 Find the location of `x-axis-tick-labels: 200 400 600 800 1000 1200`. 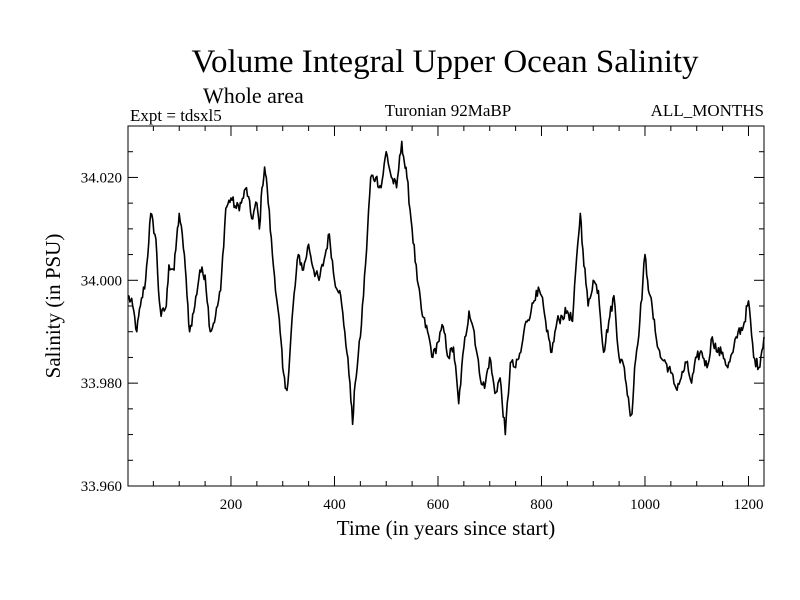

x-axis-tick-labels: 200 400 600 800 1000 1200 is located at coordinates (492, 505).